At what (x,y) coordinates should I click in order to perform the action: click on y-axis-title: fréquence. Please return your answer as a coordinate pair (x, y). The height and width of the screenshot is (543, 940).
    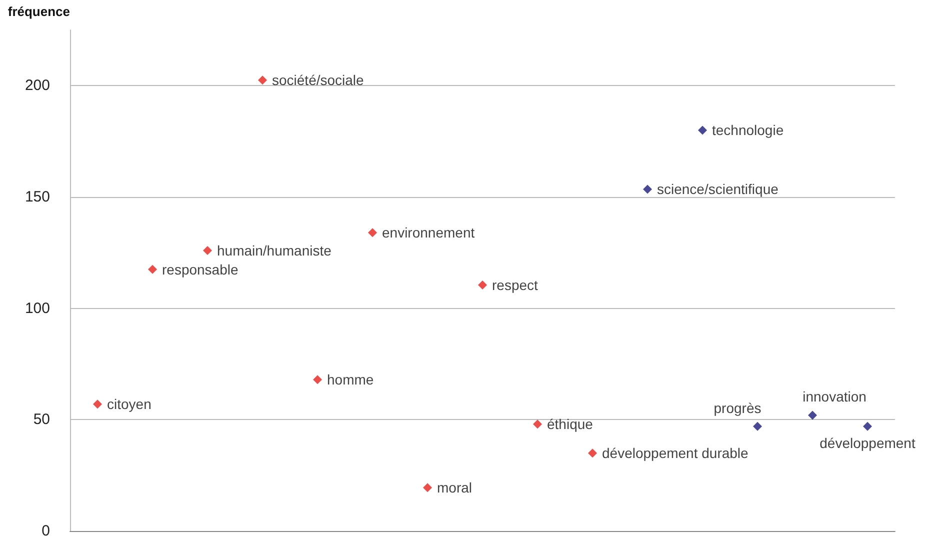
    Looking at the image, I should click on (39, 11).